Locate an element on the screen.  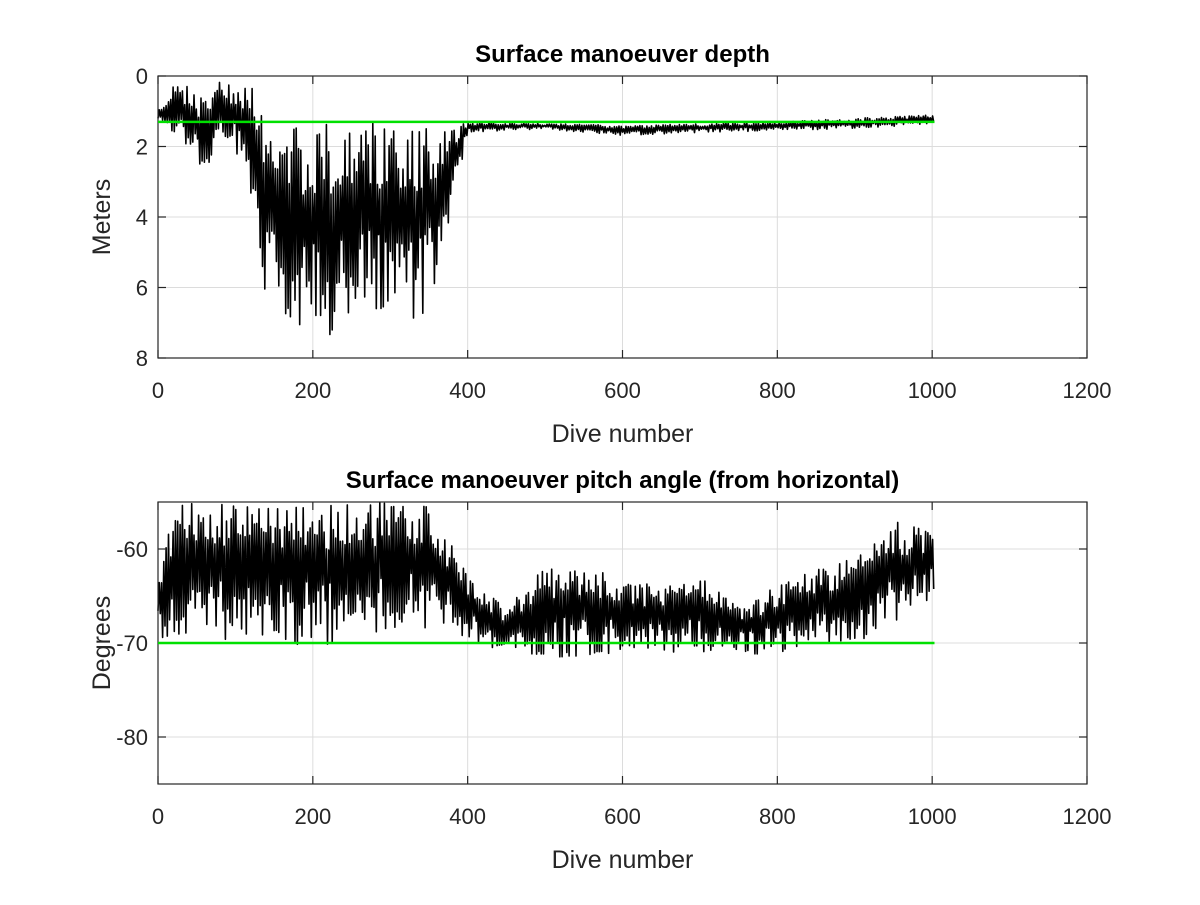
pitch-x-tick-label: 200 is located at coordinates (312, 816).